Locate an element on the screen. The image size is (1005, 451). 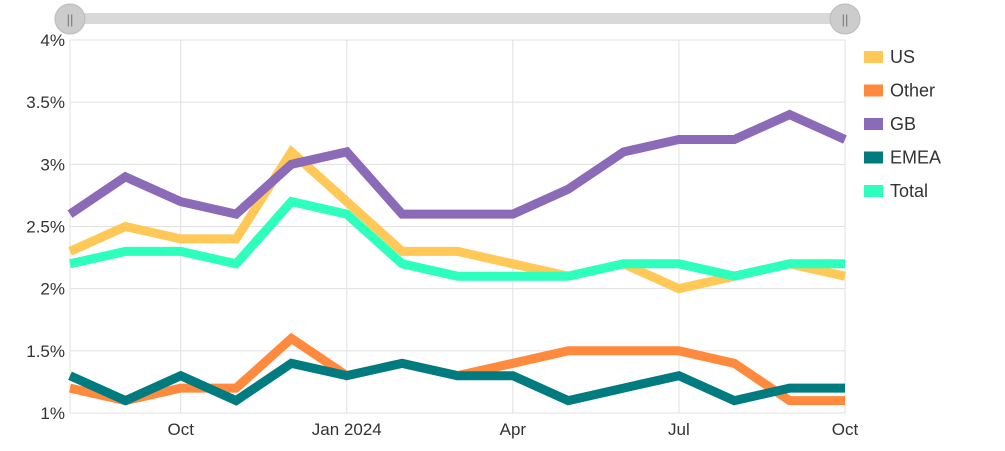
right-handle-grip-icon: || is located at coordinates (845, 19).